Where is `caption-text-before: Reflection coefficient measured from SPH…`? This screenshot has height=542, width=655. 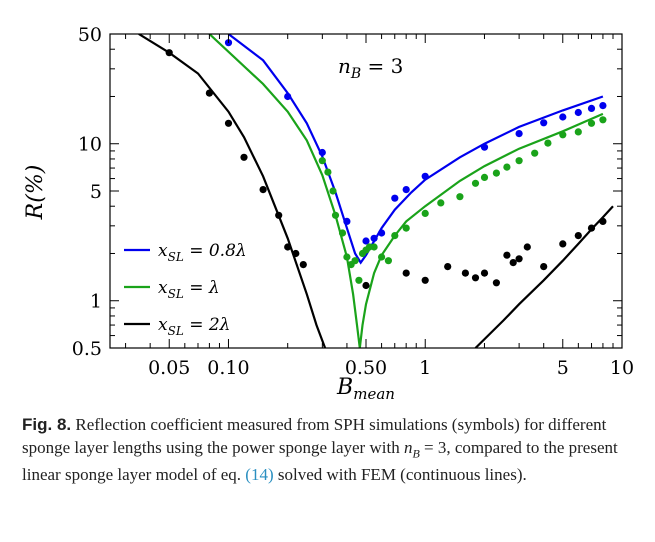 caption-text-before: Reflection coefficient measured from SPH… is located at coordinates (314, 436).